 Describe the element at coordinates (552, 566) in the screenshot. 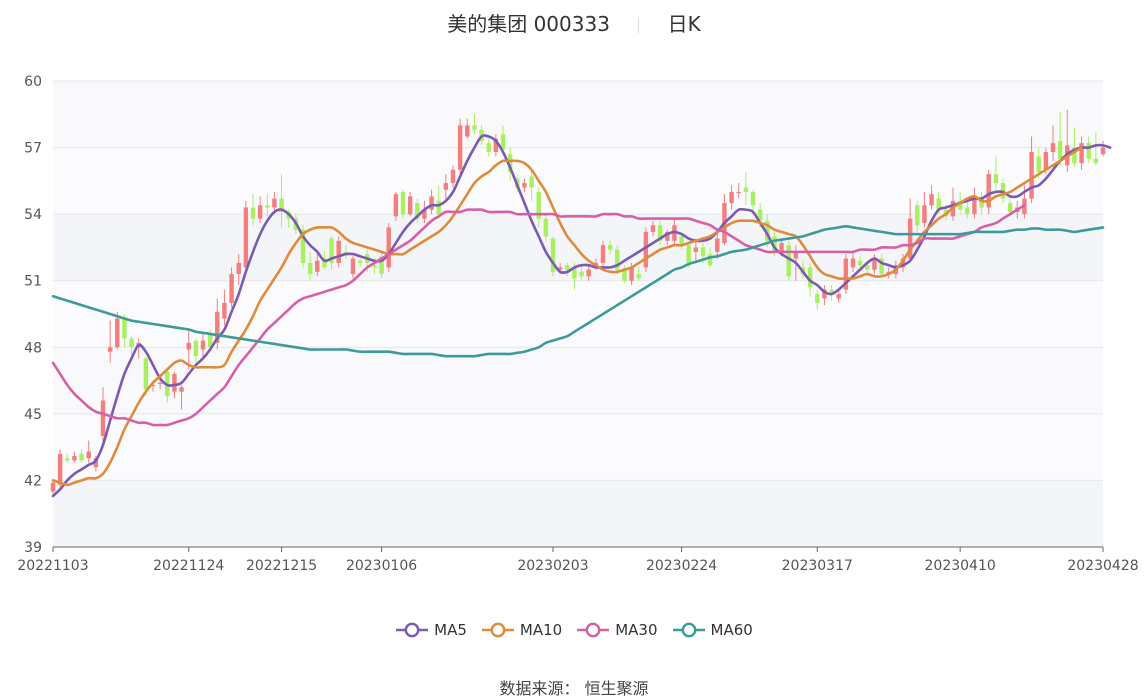

I see `x-tick-label: 20230203` at that location.